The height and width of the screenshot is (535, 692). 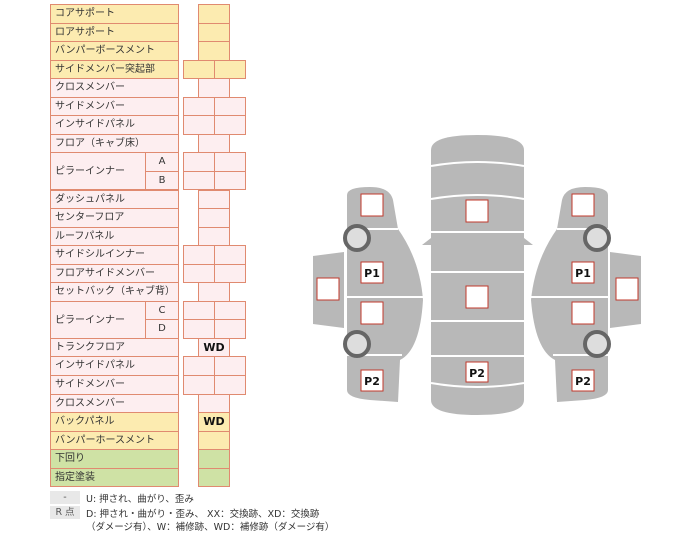 I want to click on label-right-p2: P2, so click(x=583, y=381).